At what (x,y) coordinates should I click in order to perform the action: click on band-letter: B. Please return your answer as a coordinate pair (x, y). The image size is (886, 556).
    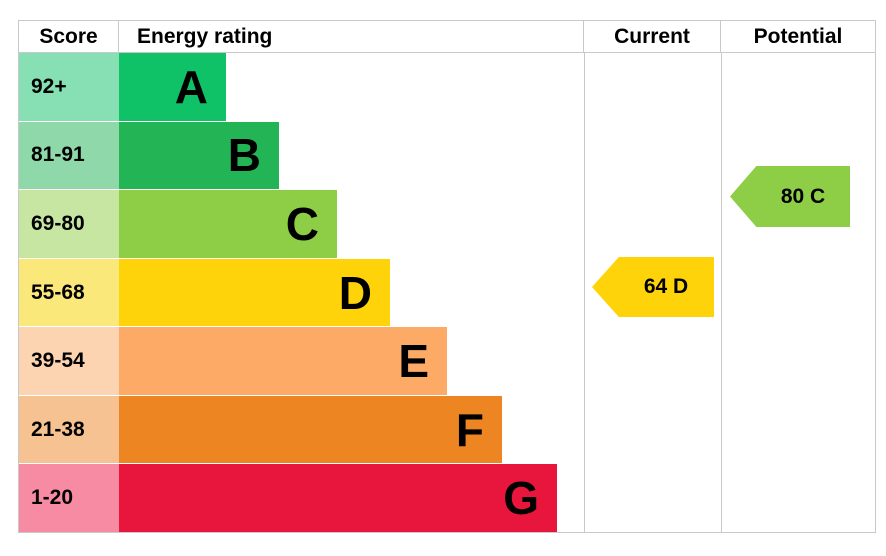
    Looking at the image, I should click on (244, 155).